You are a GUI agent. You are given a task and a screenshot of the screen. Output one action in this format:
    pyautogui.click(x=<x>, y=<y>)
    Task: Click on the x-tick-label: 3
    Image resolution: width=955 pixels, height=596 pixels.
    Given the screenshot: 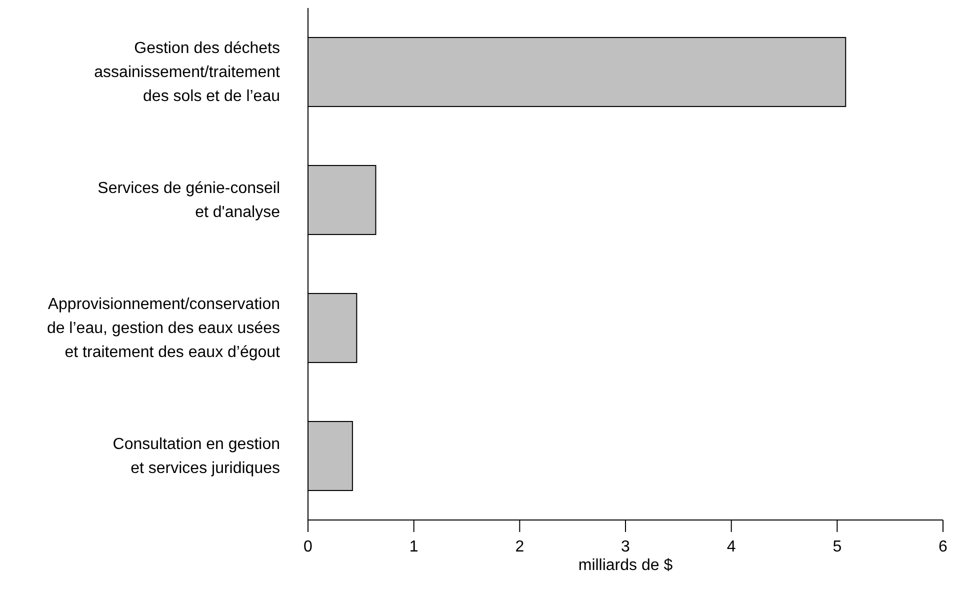 What is the action you would take?
    pyautogui.click(x=625, y=547)
    